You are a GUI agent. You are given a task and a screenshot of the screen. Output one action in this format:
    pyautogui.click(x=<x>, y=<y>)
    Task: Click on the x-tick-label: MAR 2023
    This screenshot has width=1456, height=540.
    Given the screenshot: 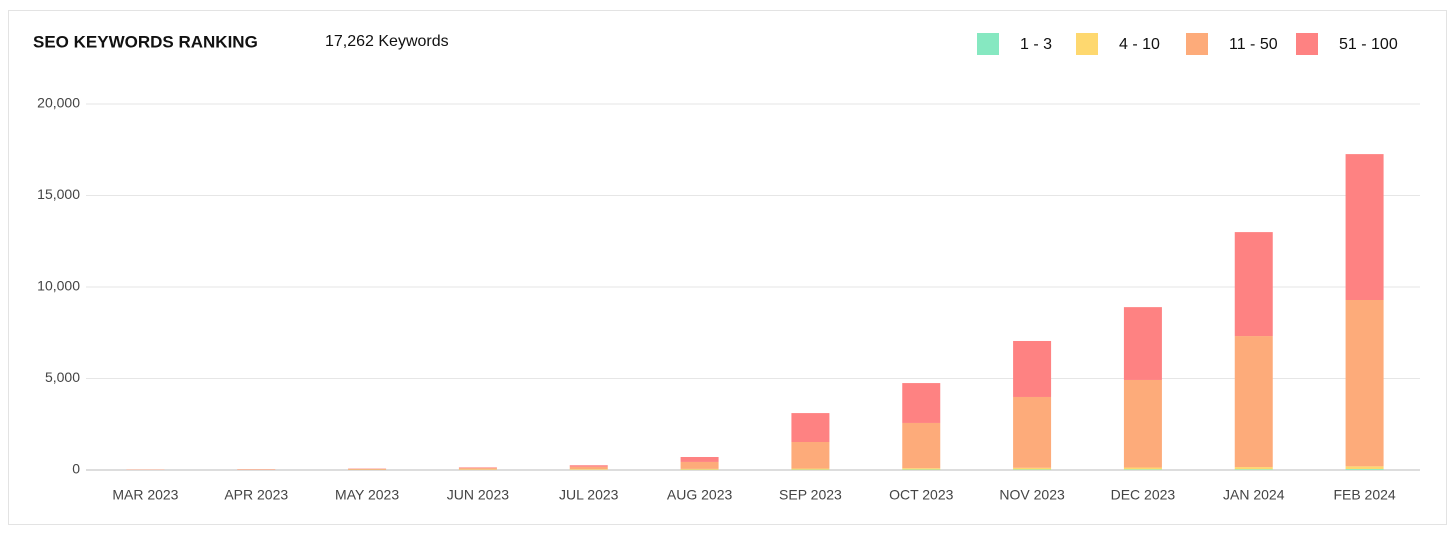 What is the action you would take?
    pyautogui.click(x=145, y=495)
    